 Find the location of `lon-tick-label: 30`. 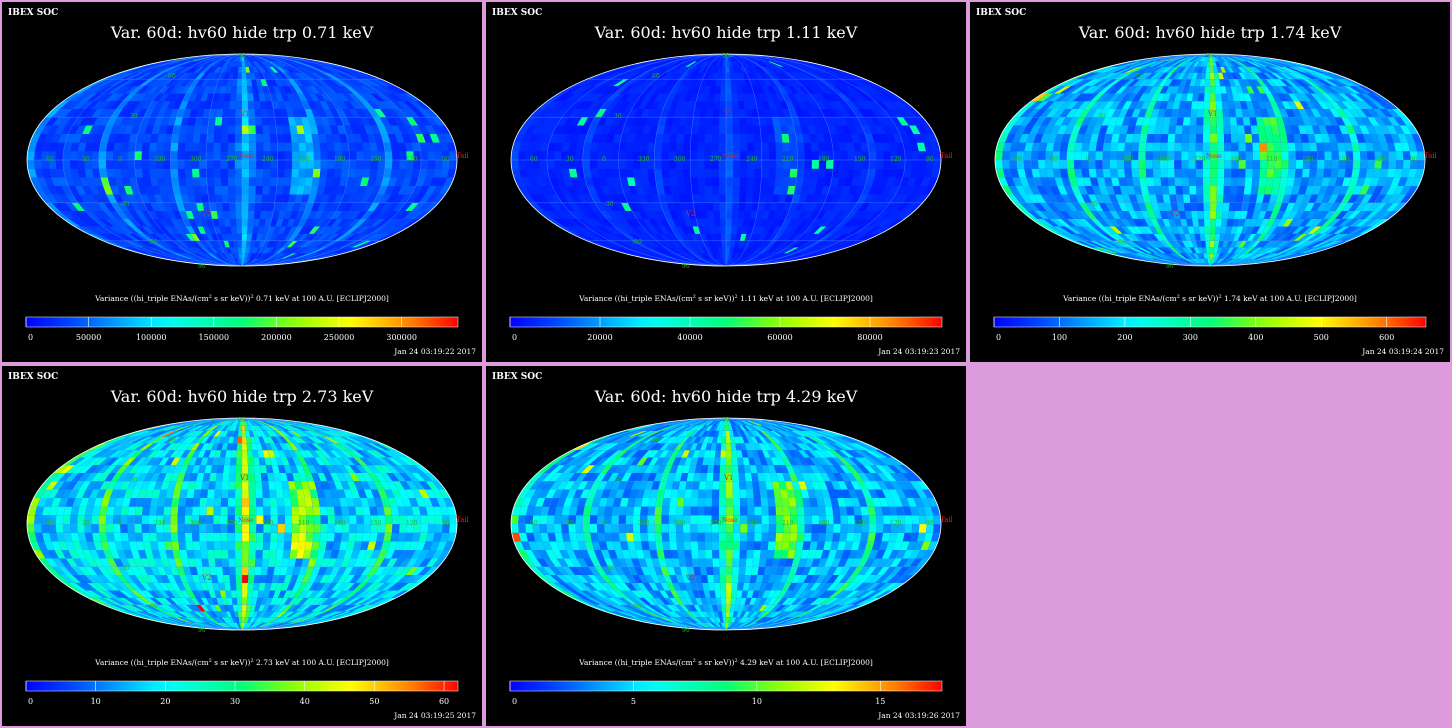

lon-tick-label: 30 is located at coordinates (570, 159).